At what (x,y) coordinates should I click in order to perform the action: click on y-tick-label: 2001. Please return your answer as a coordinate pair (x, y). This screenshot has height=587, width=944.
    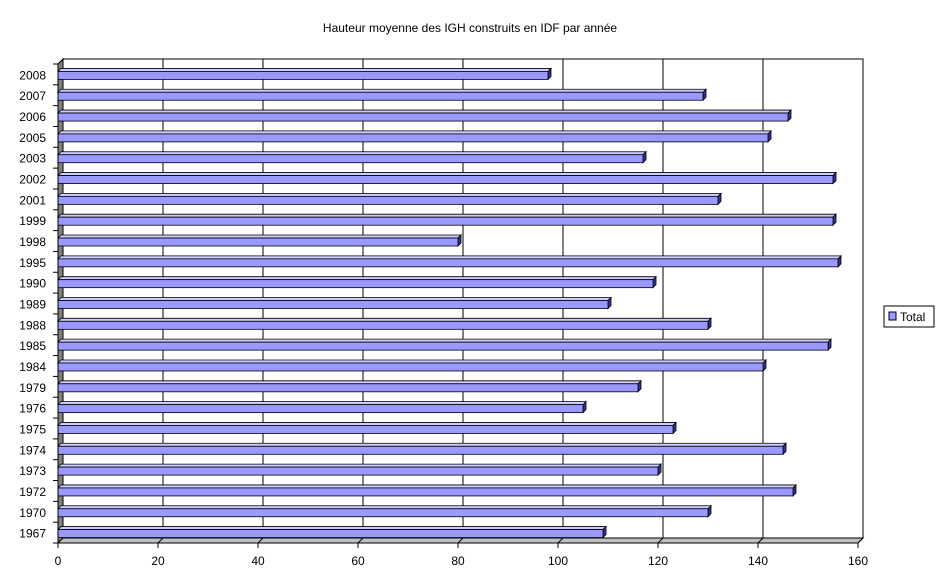
    Looking at the image, I should click on (32, 200).